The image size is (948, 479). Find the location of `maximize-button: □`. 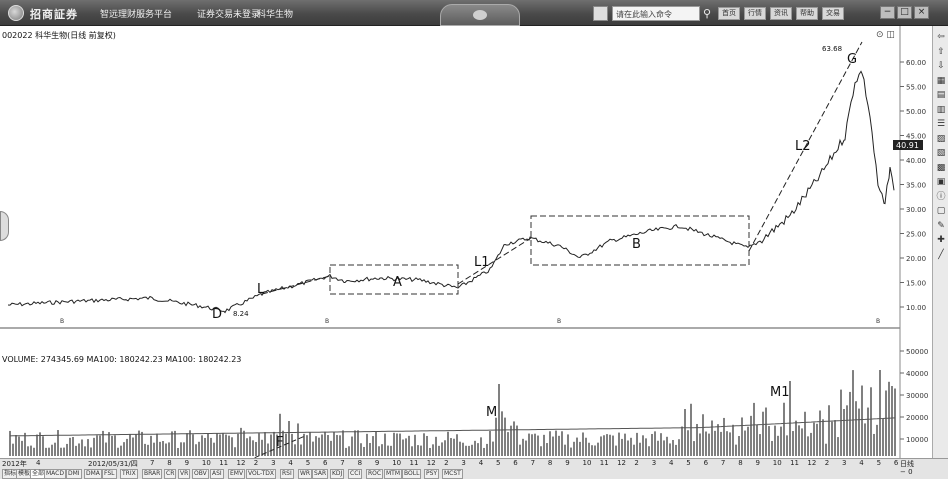

maximize-button: □ is located at coordinates (904, 12).